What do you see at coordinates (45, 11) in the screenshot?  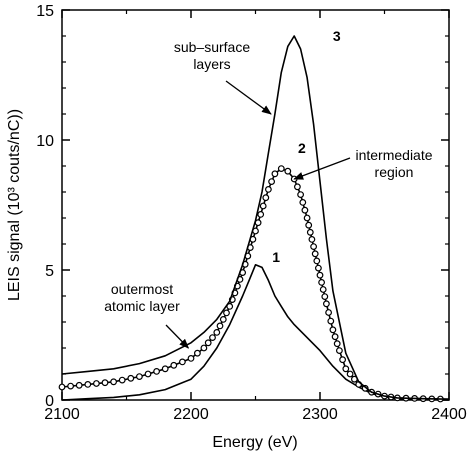 I see `y-tick-label: 15` at bounding box center [45, 11].